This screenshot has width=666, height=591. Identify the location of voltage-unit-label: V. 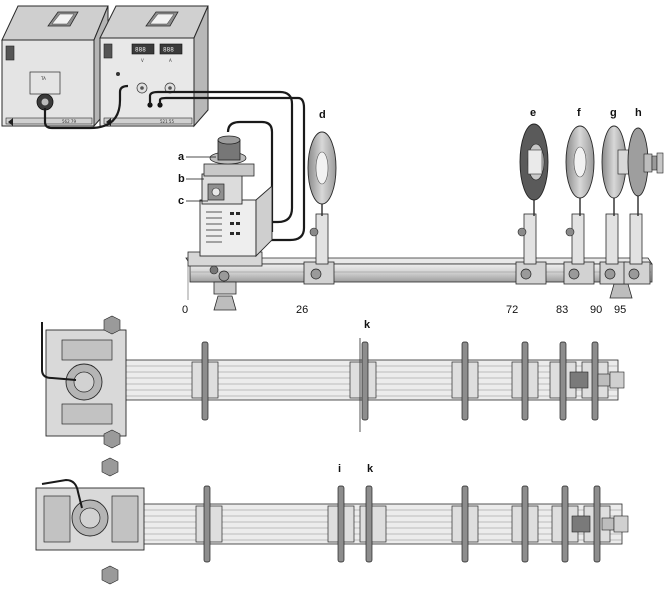
(142, 60).